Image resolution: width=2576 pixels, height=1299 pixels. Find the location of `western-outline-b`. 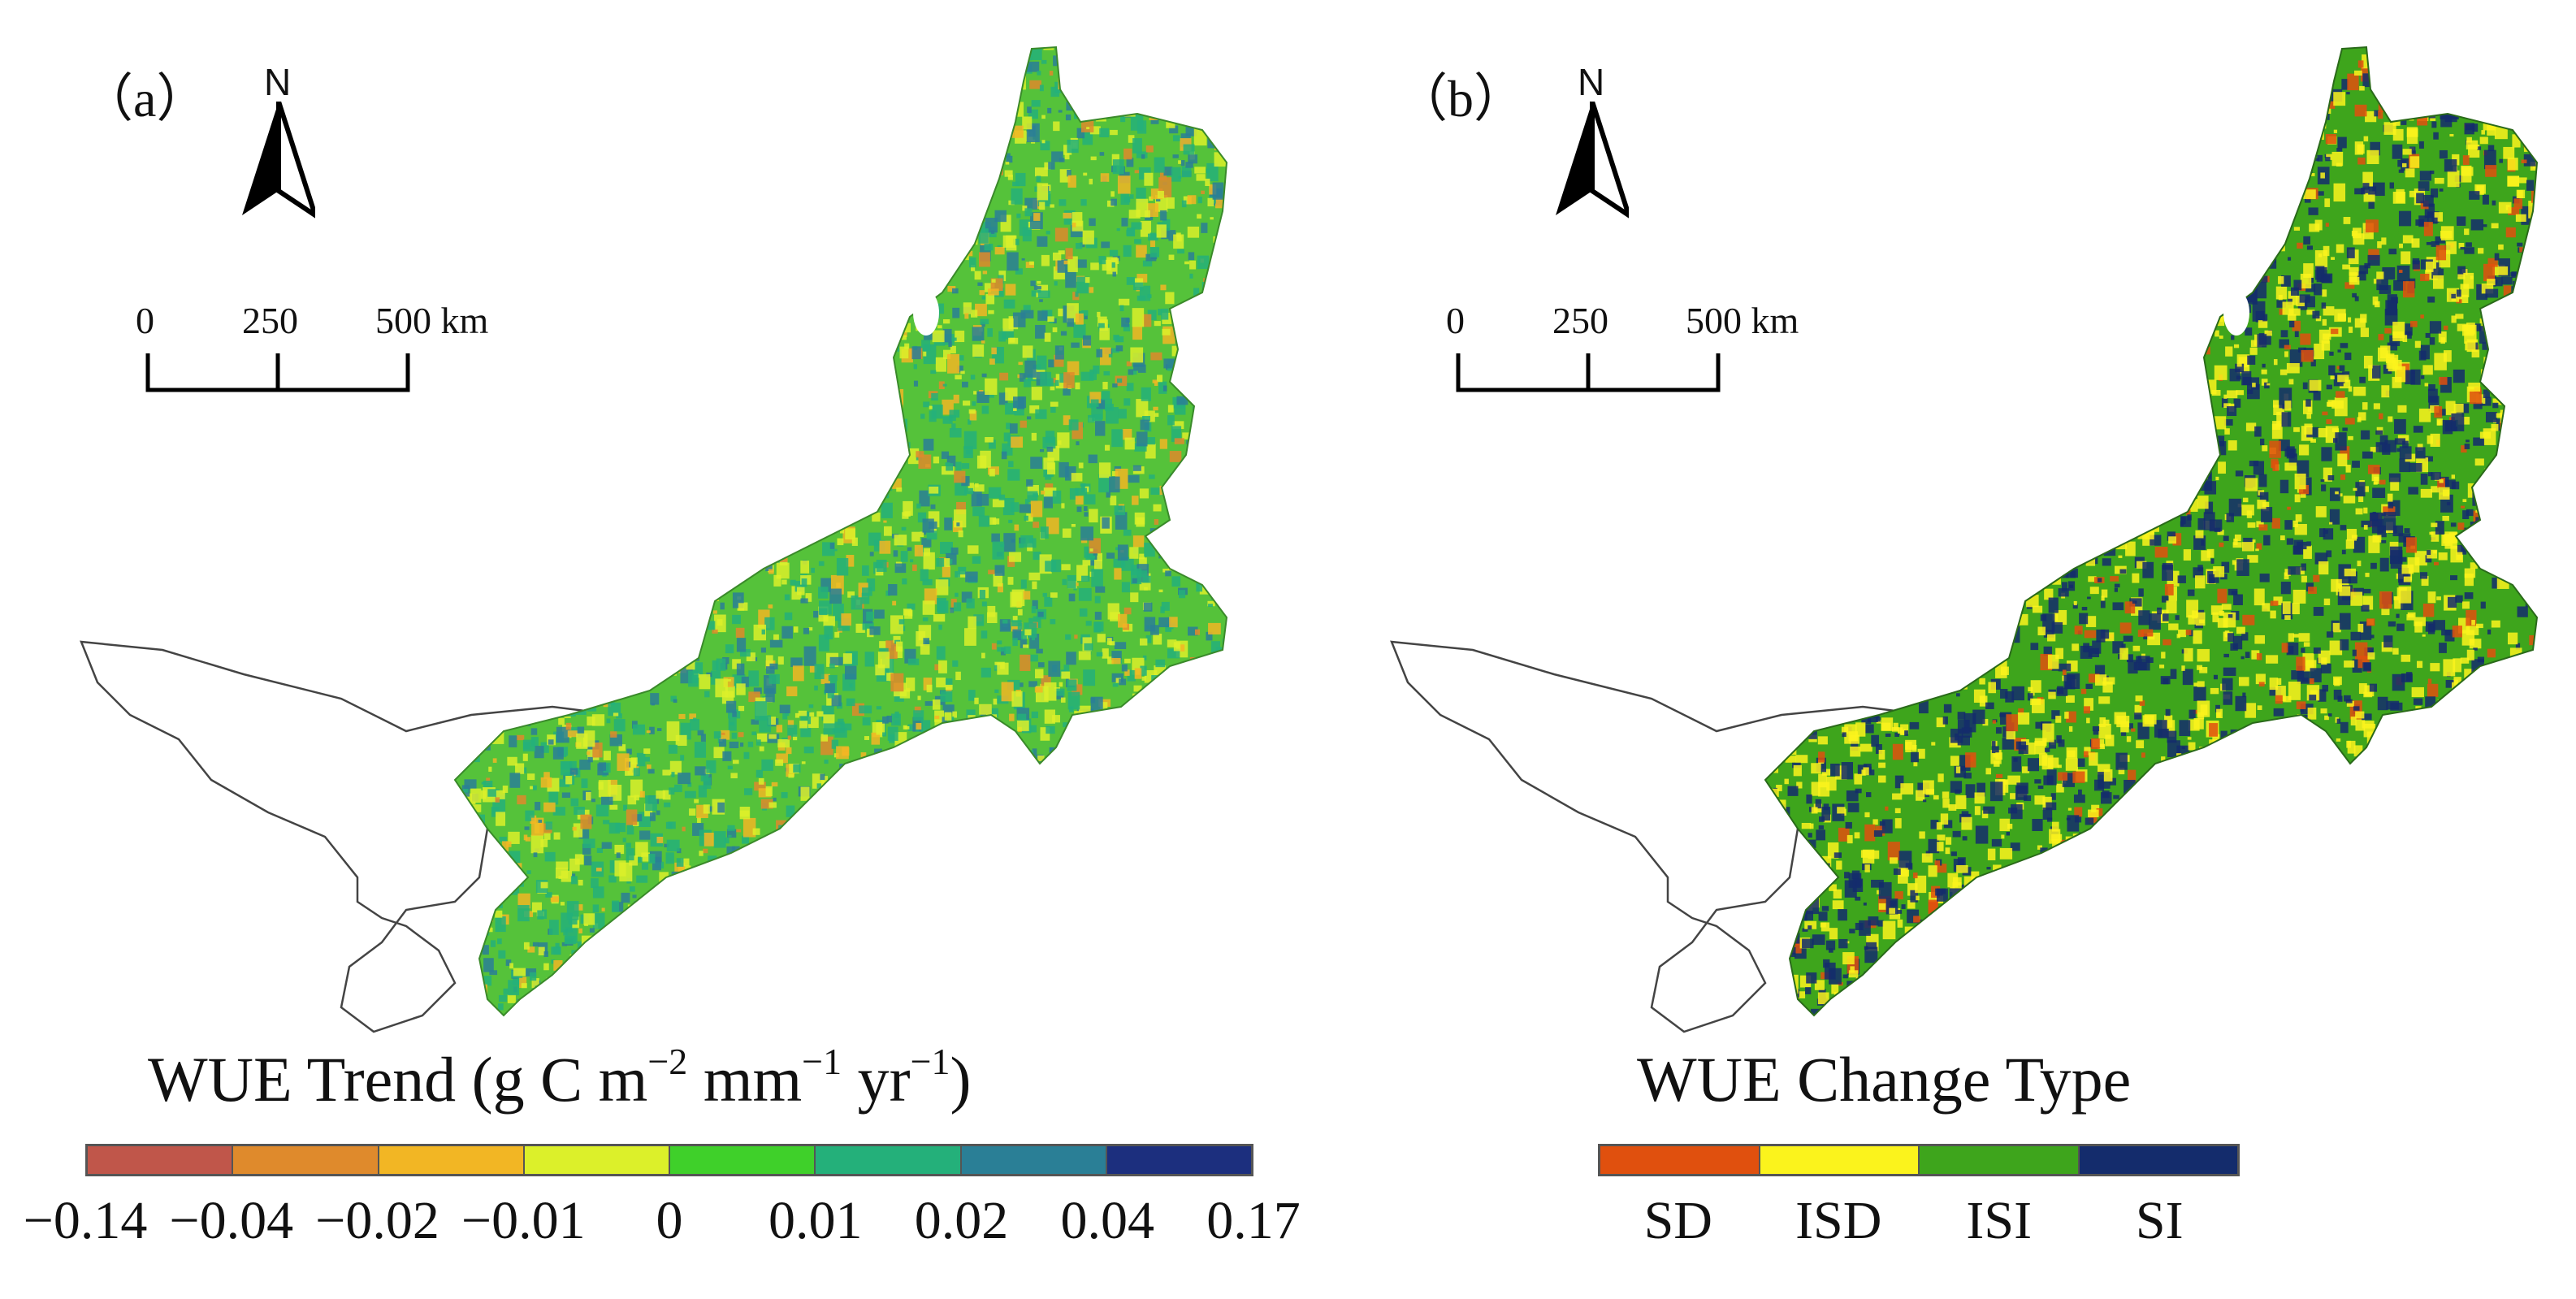

western-outline-b is located at coordinates (1660, 836).